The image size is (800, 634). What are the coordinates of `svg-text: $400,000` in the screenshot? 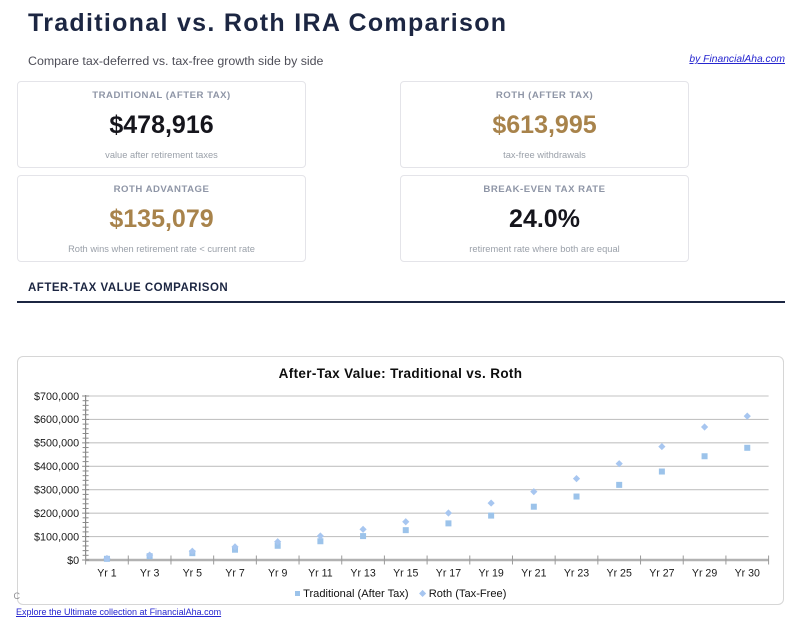 It's located at (56, 467).